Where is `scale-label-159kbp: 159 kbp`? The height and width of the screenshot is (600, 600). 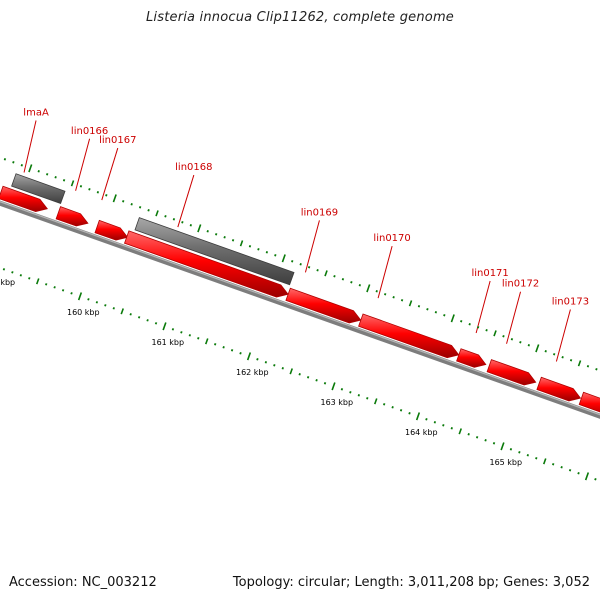
scale-label-159kbp: 159 kbp is located at coordinates (7, 282).